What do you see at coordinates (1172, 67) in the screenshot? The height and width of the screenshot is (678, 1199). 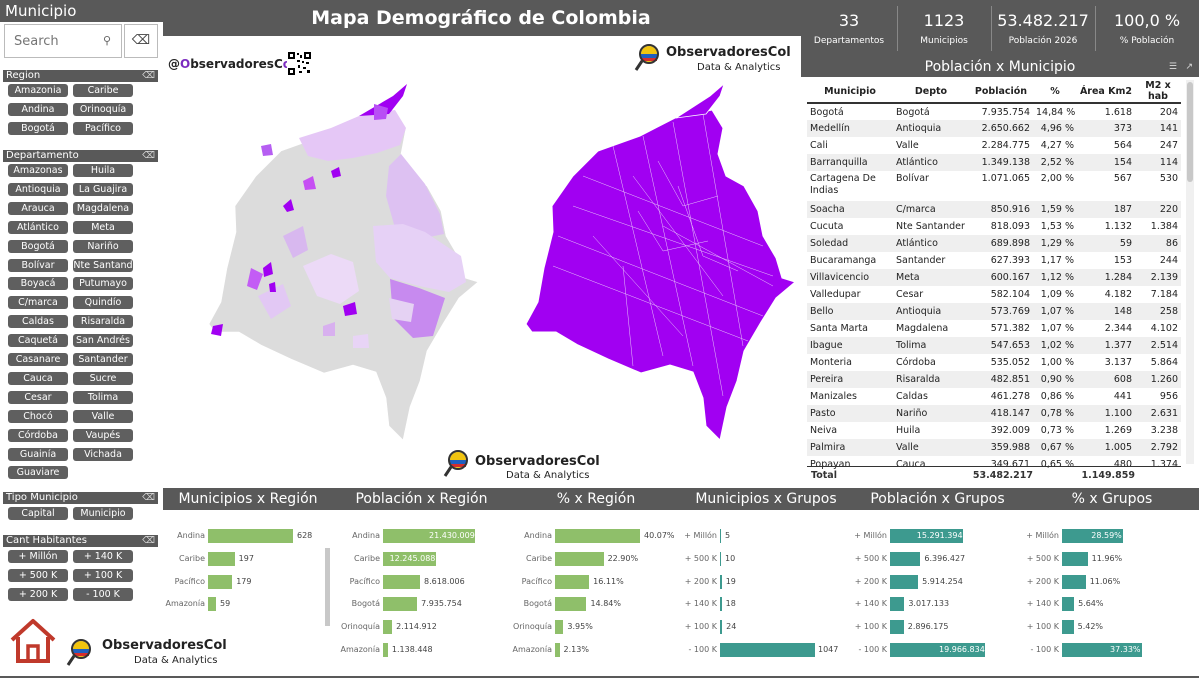 I see `filter-icon: ☰` at bounding box center [1172, 67].